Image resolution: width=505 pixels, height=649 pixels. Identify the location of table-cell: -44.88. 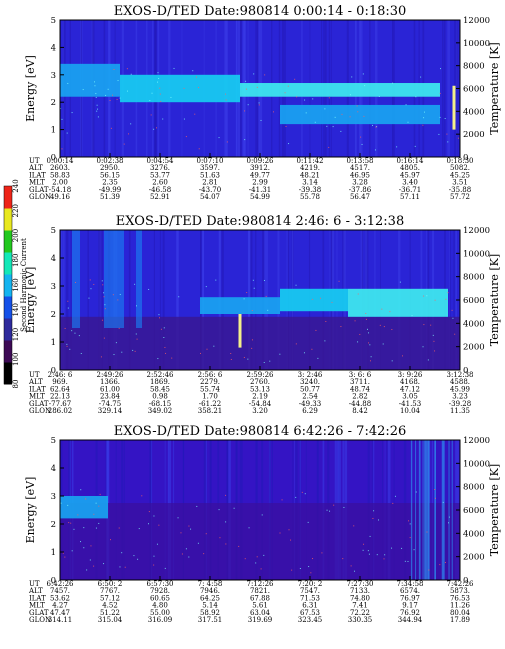
(360, 404).